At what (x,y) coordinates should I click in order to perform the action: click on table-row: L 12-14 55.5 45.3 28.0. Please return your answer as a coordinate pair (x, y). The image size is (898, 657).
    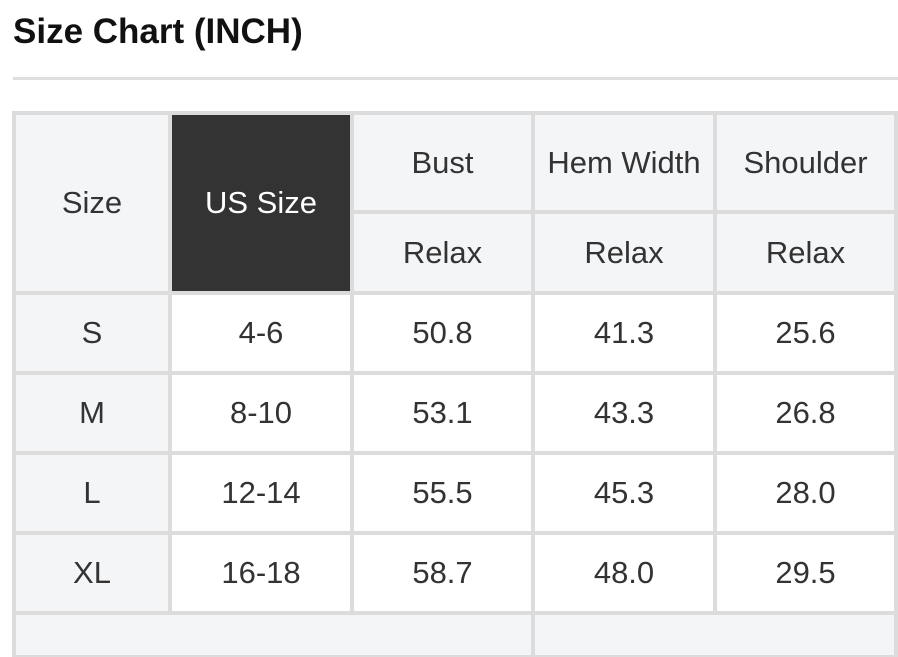
    Looking at the image, I should click on (455, 493).